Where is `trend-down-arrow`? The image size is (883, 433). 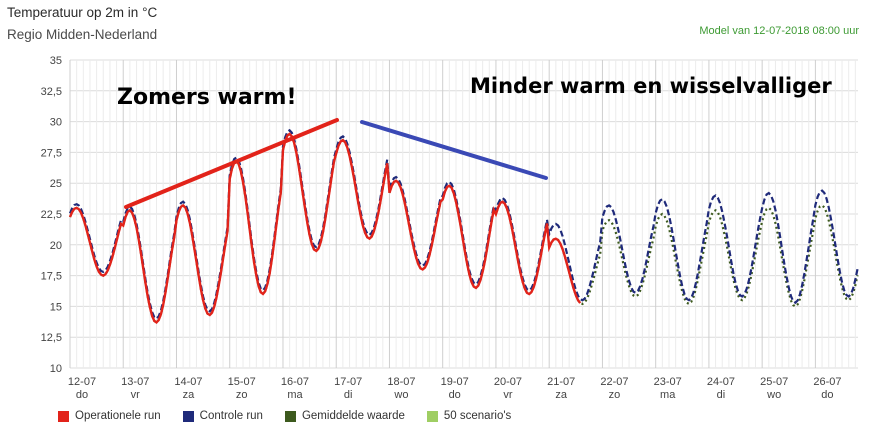
trend-down-arrow is located at coordinates (454, 150).